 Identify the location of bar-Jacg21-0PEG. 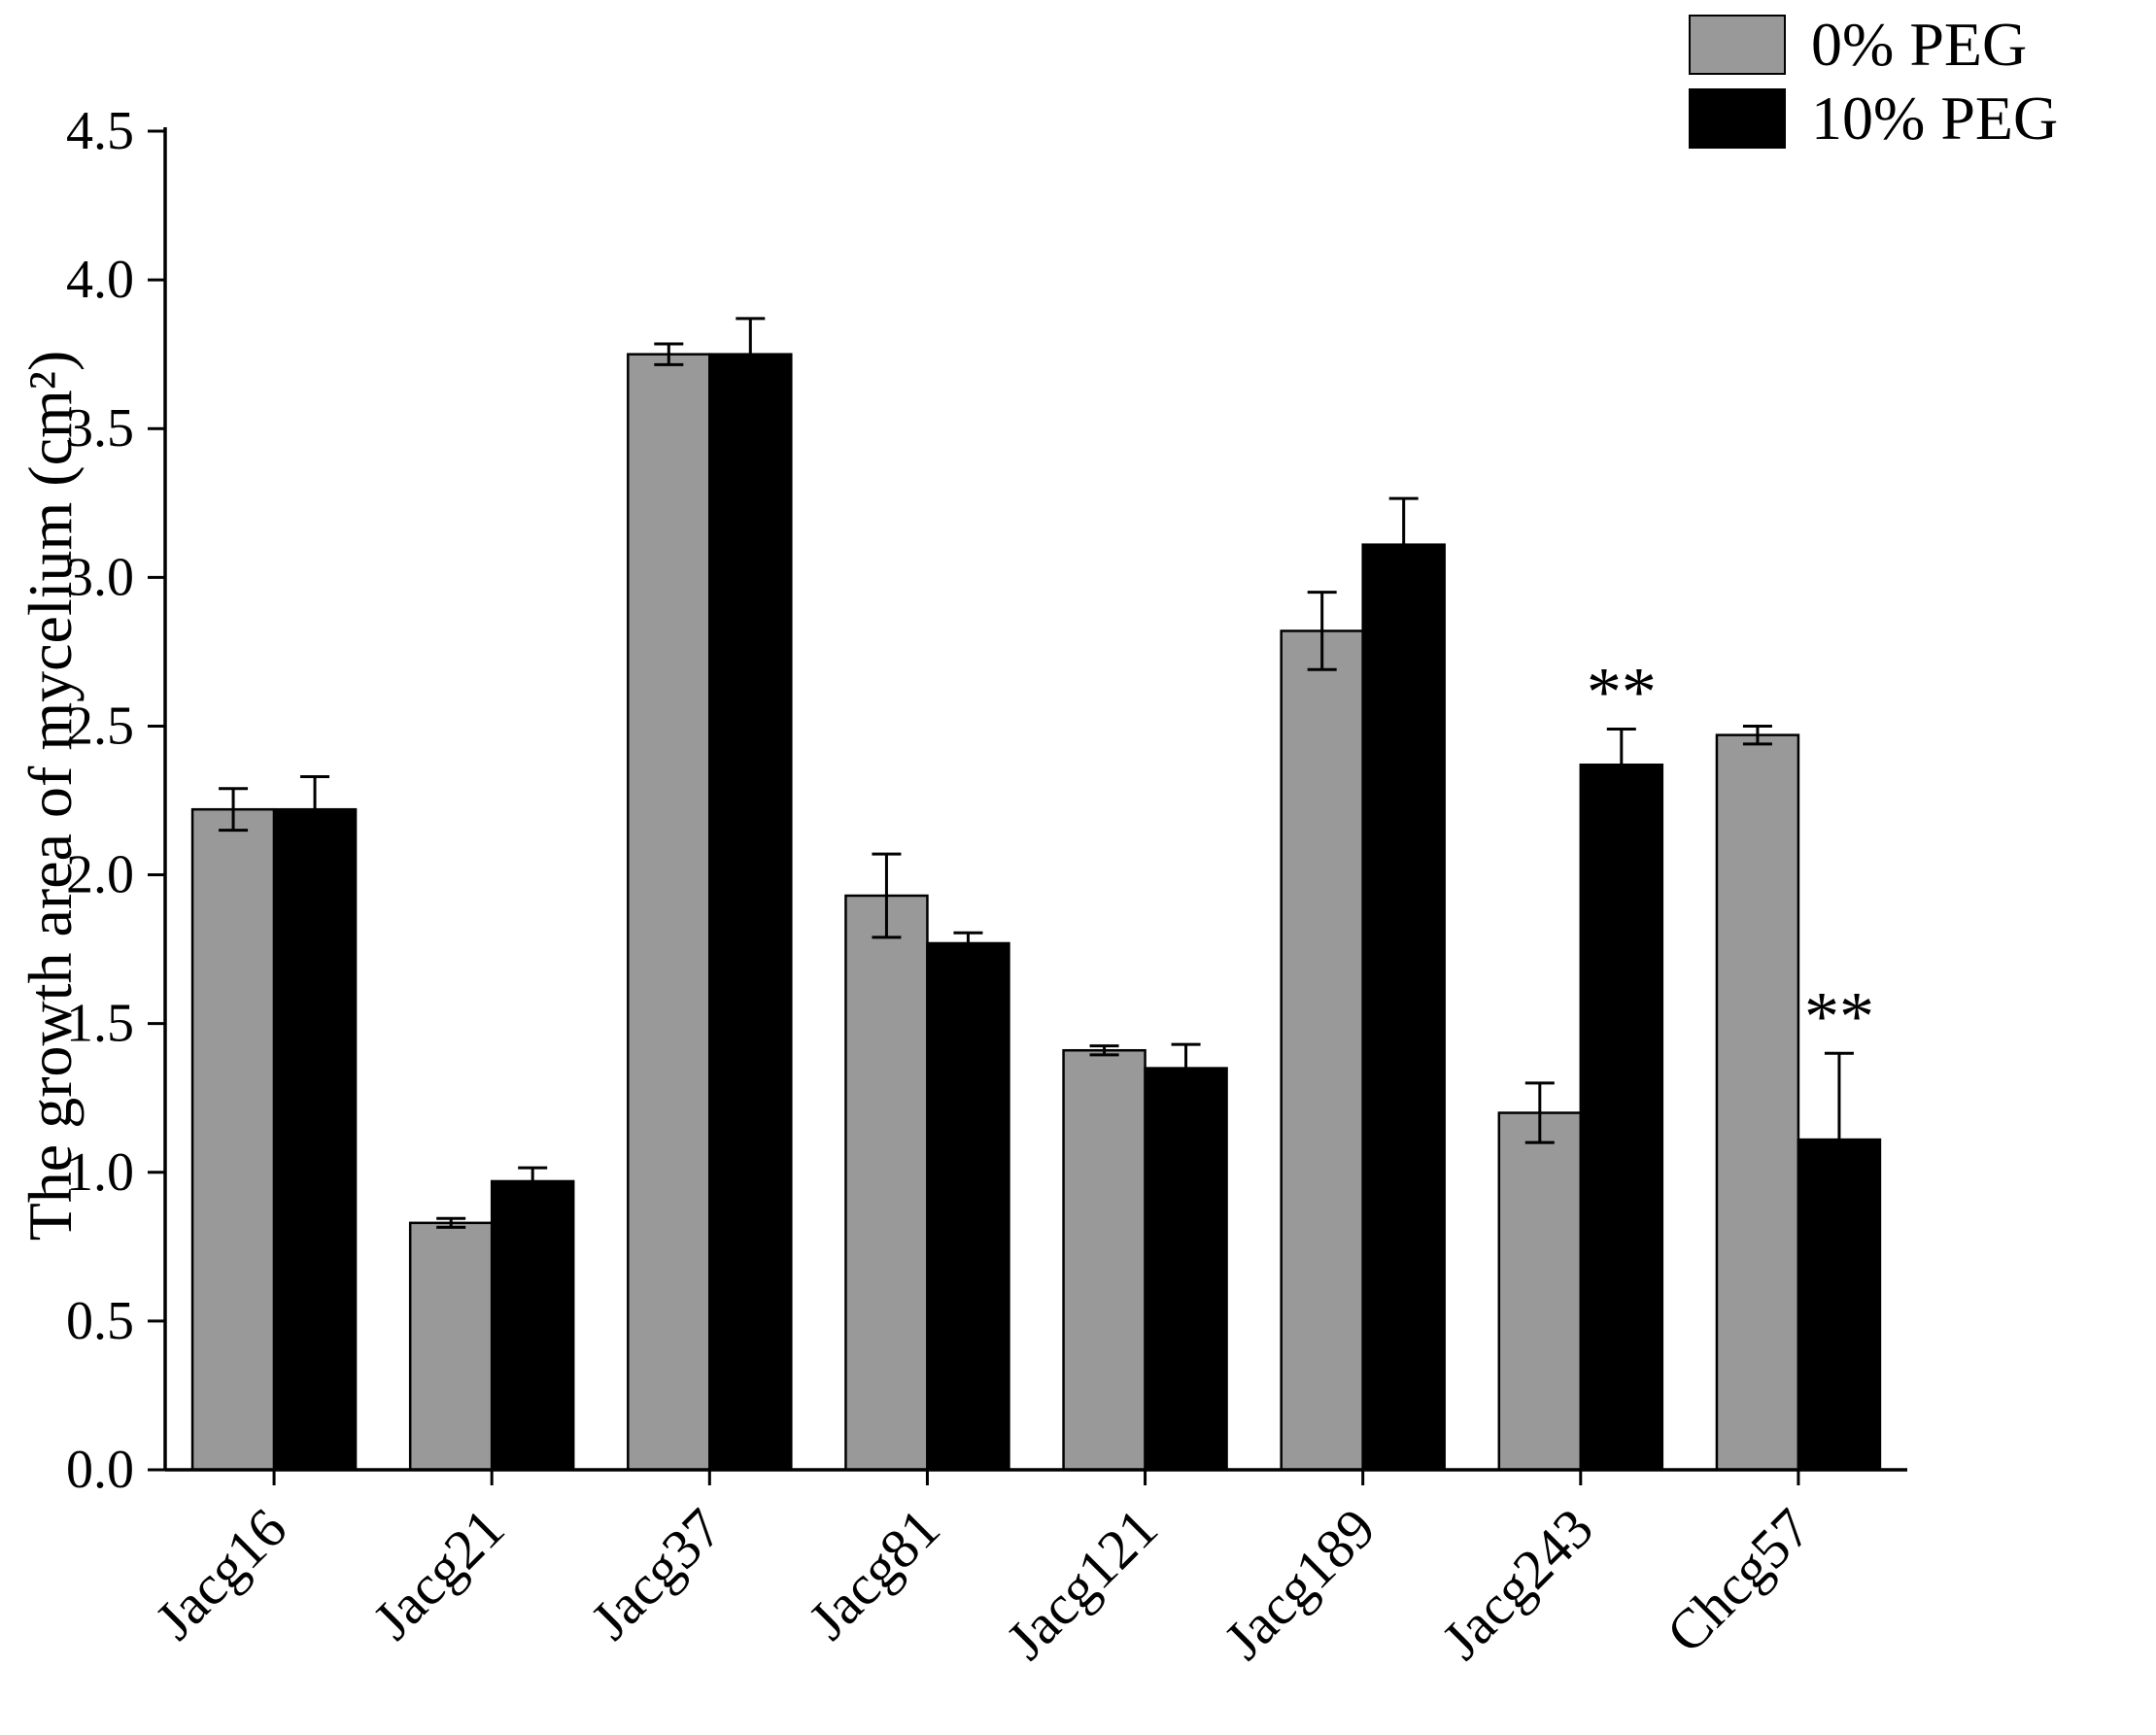
(451, 1347).